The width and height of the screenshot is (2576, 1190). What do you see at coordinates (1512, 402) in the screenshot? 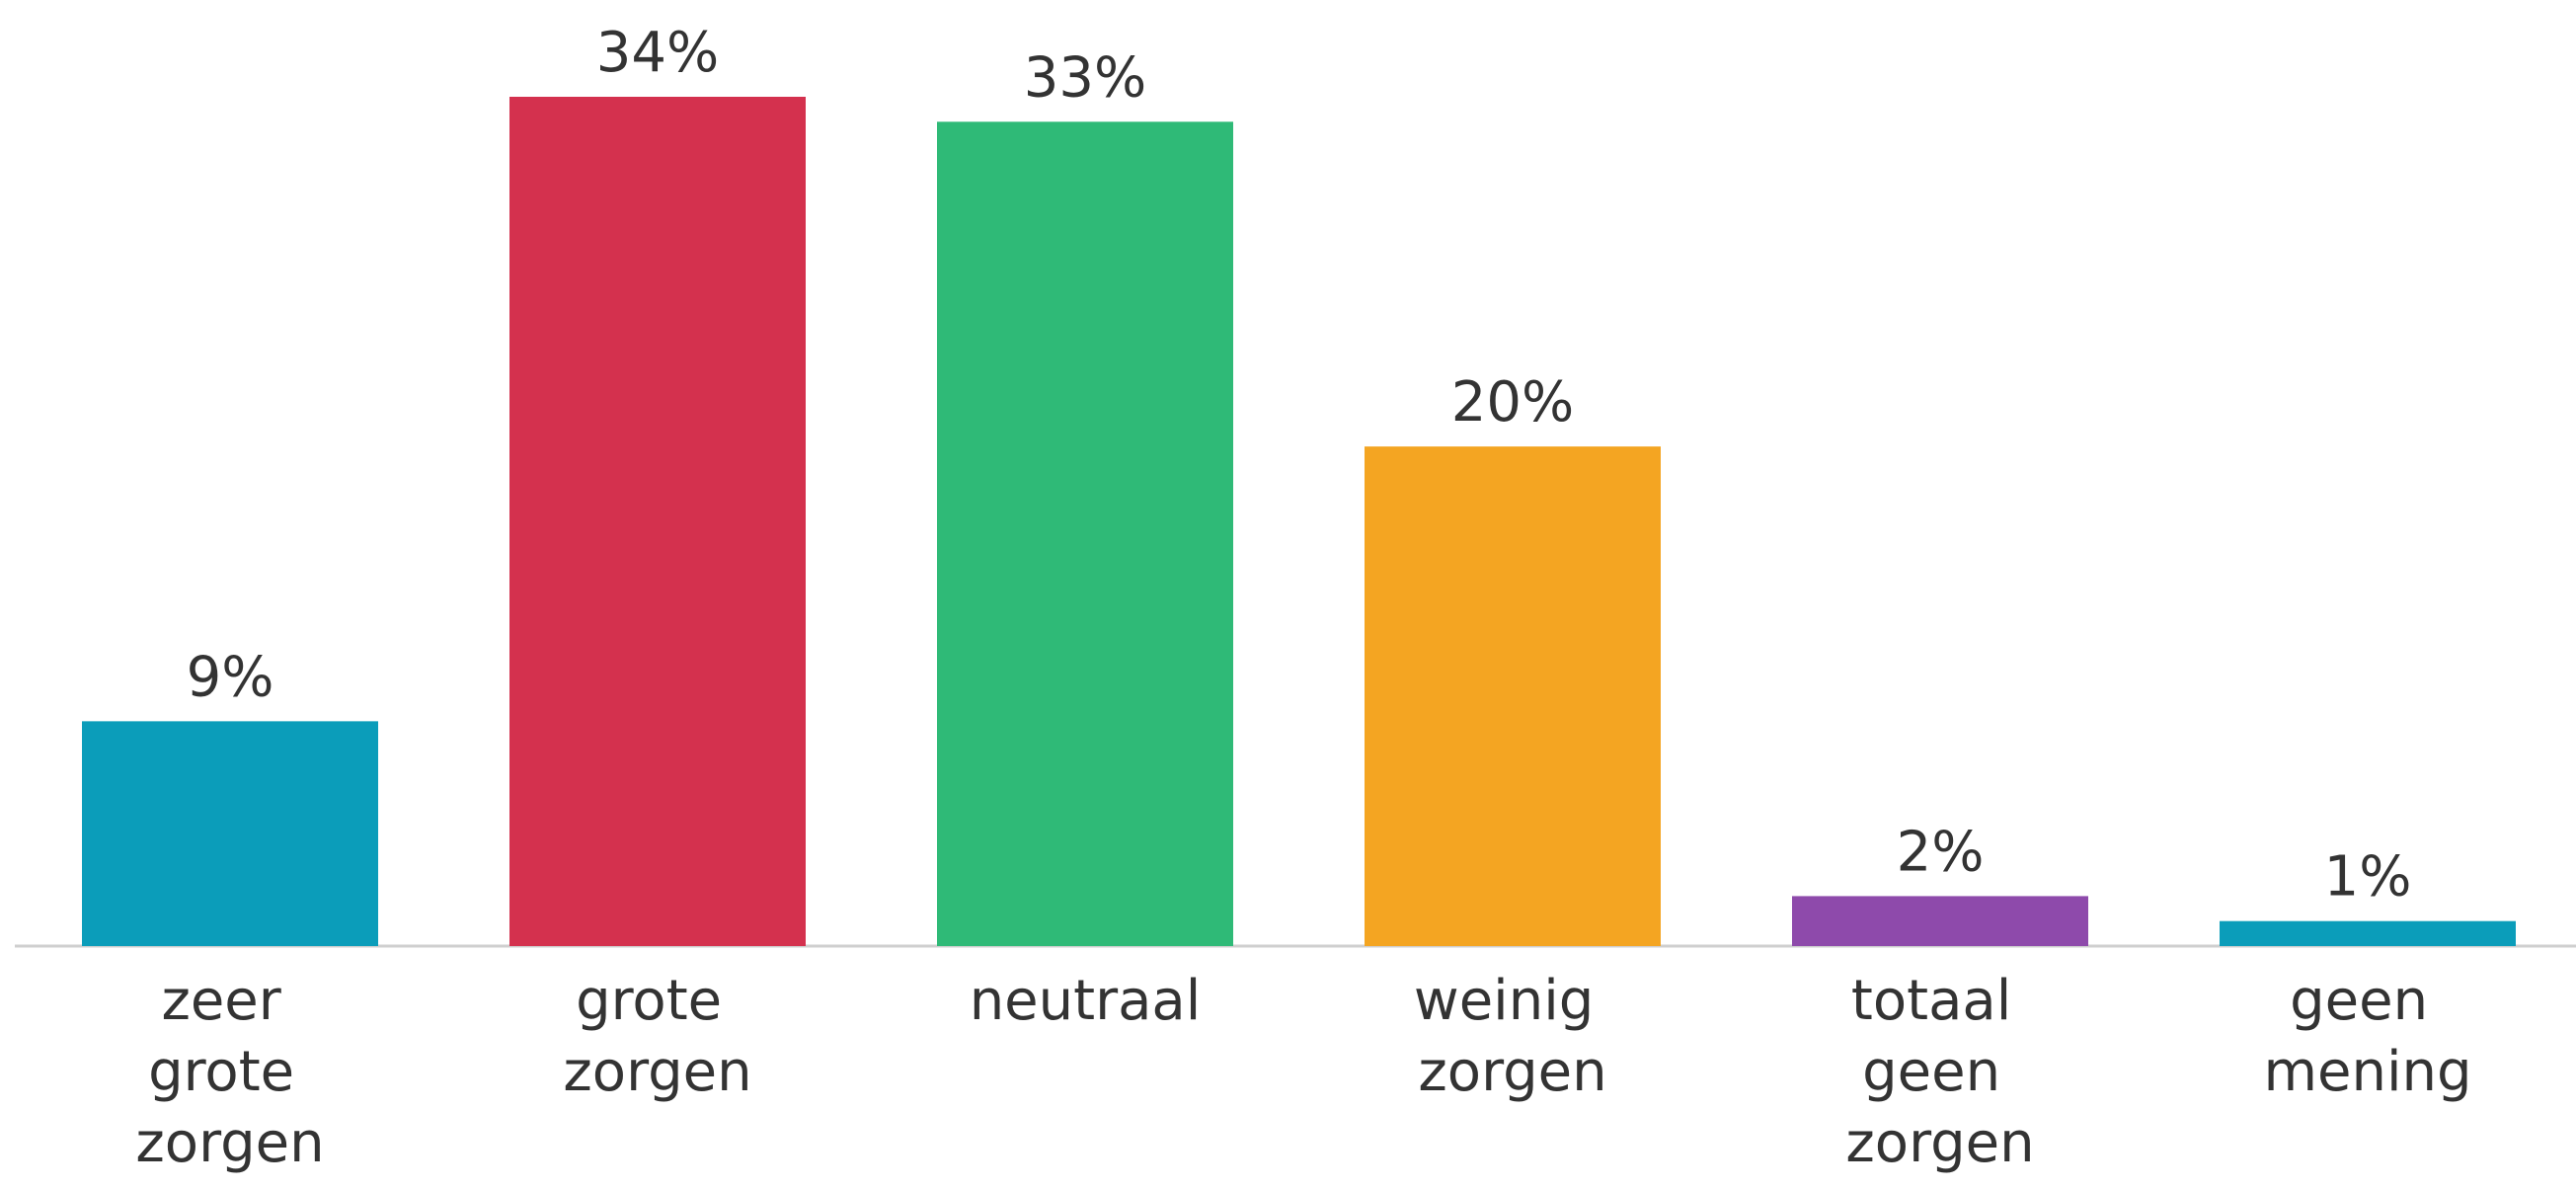
I see `value-label: 20%` at bounding box center [1512, 402].